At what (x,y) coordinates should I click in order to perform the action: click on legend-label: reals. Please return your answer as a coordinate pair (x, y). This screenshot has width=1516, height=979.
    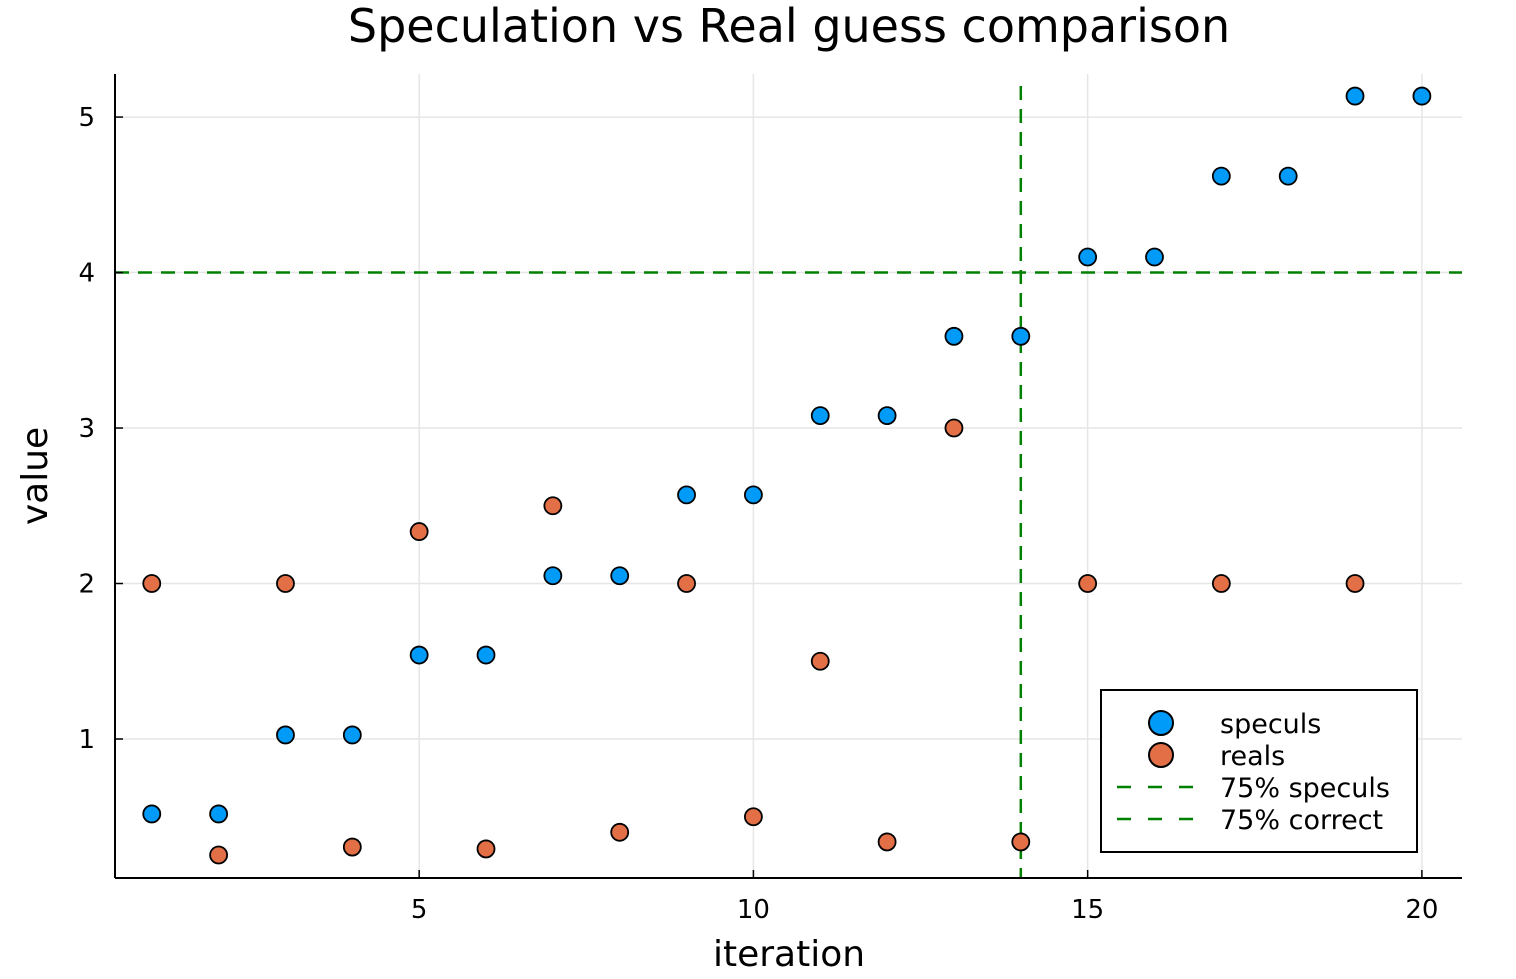
    Looking at the image, I should click on (1252, 756).